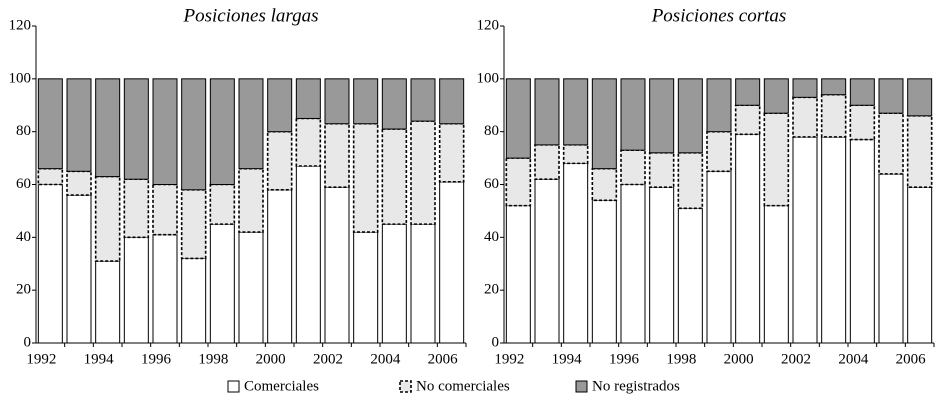 Image resolution: width=938 pixels, height=404 pixels. What do you see at coordinates (491, 290) in the screenshot?
I see `y-tick-label: 20` at bounding box center [491, 290].